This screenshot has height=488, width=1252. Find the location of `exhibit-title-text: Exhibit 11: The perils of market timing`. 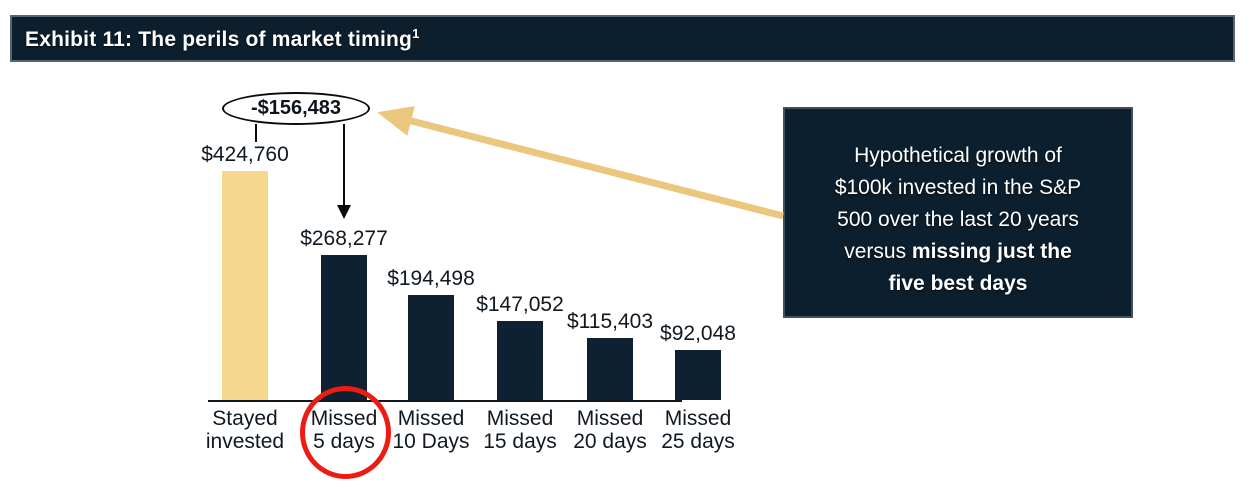

exhibit-title-text: Exhibit 11: The perils of market timing is located at coordinates (219, 39).